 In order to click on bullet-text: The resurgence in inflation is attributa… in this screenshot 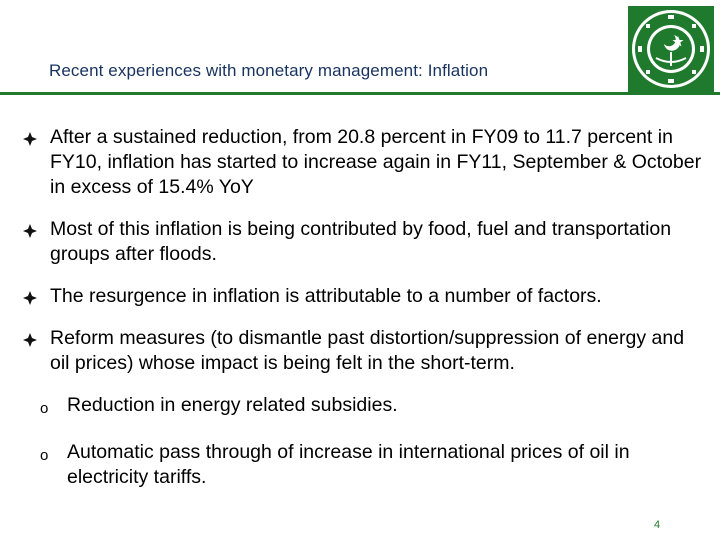, I will do `click(326, 296)`.